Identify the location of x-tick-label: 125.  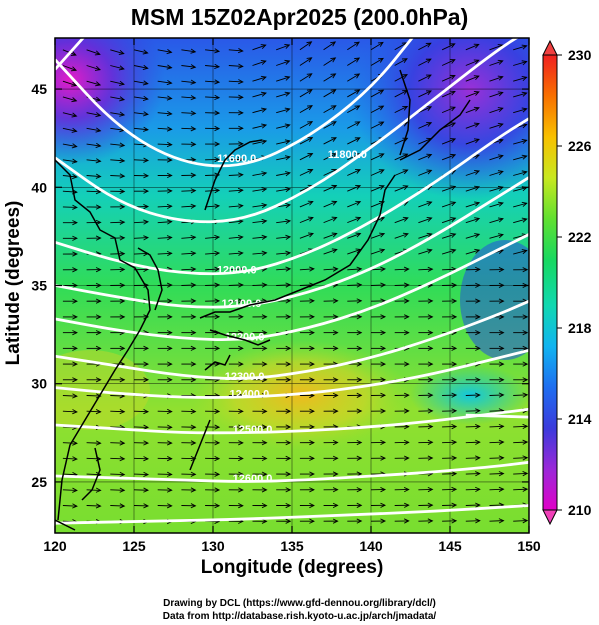
(134, 546).